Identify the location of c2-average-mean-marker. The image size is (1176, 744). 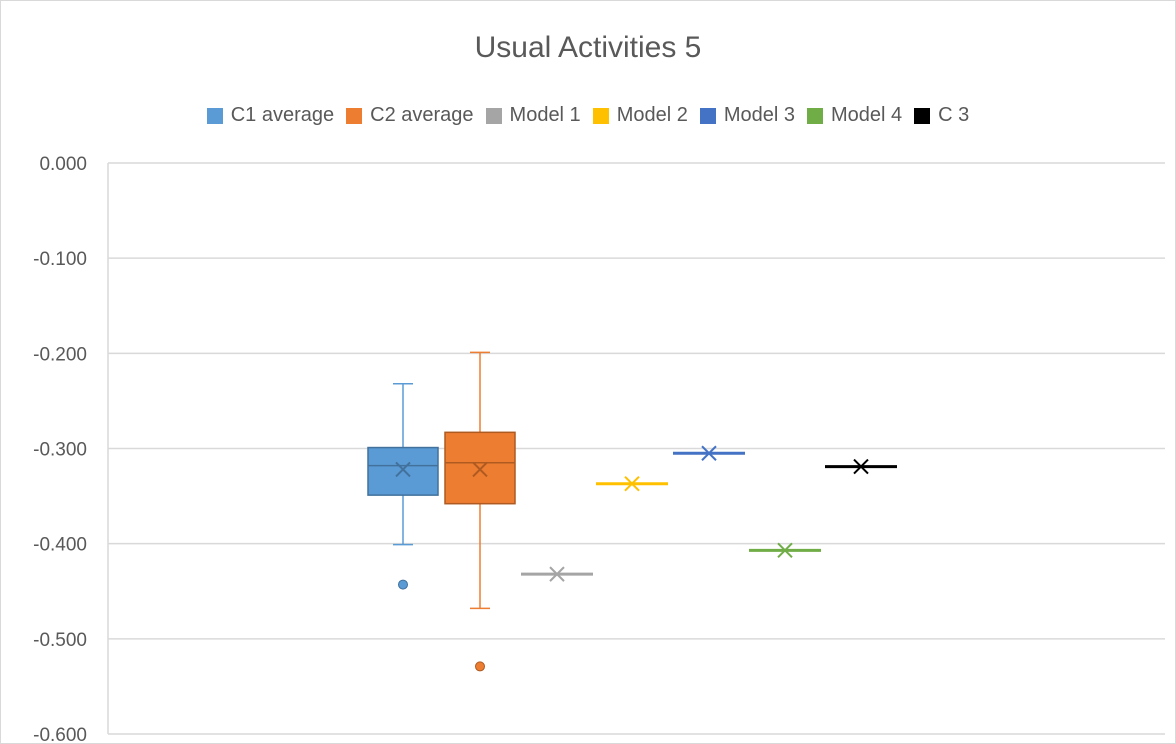
(480, 469).